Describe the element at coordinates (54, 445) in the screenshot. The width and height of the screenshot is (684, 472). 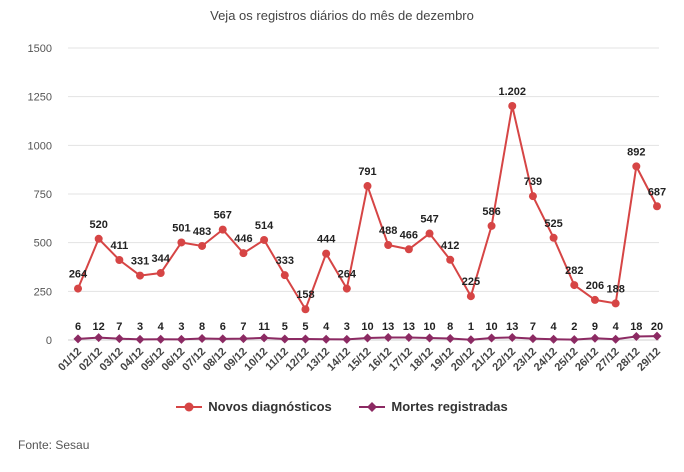
I see `source-note: Fonte: Sesau` at that location.